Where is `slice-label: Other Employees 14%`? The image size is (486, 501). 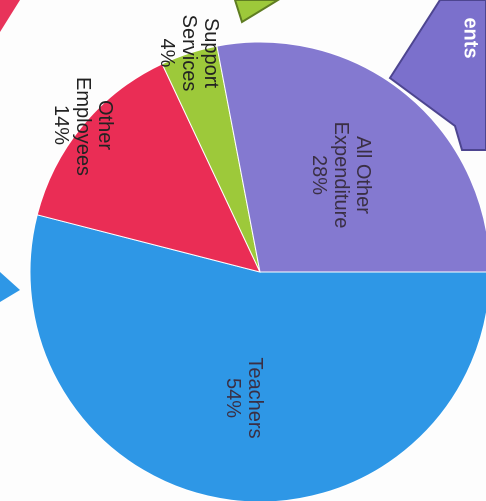 slice-label: Other Employees 14% is located at coordinates (82, 127).